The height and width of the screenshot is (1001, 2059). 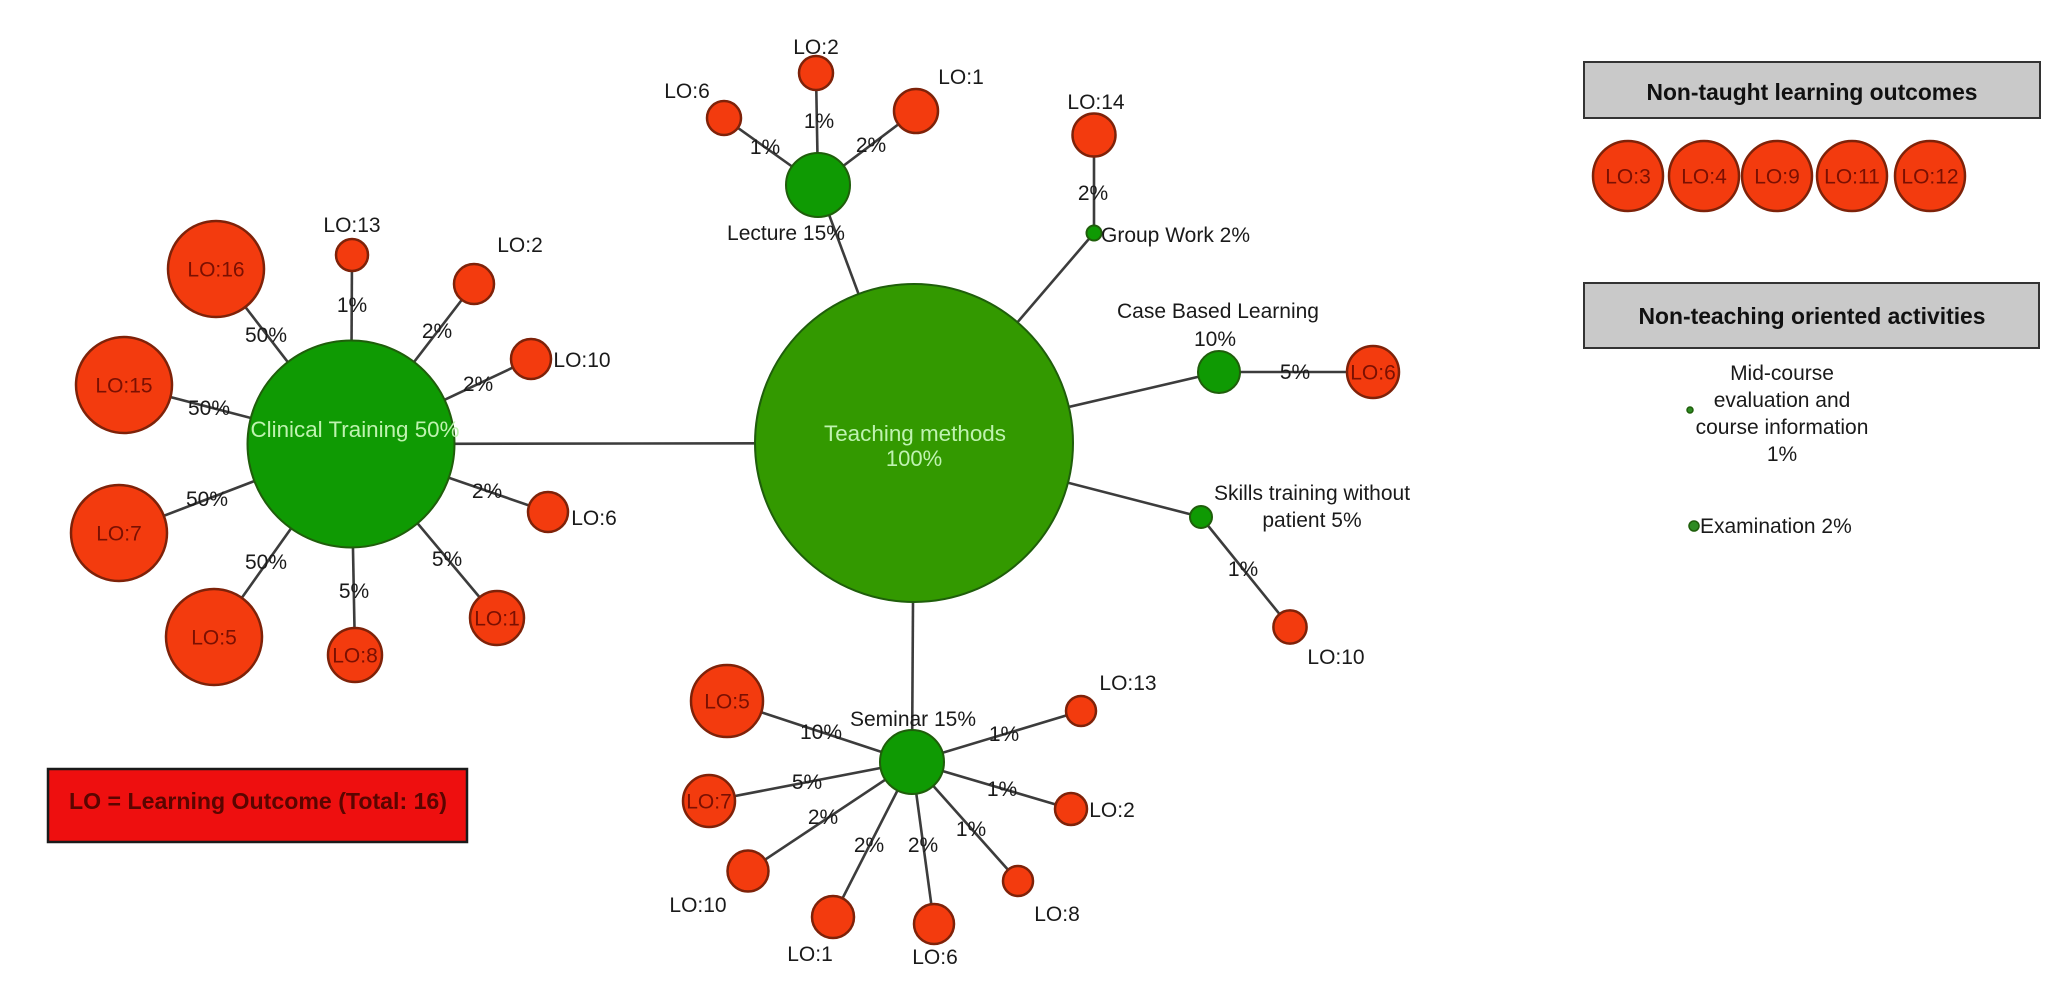 What do you see at coordinates (258, 801) in the screenshot?
I see `svg-text:LO = Learning Outcome (Total:: LO = Learning Outcome (Total: 16)` at bounding box center [258, 801].